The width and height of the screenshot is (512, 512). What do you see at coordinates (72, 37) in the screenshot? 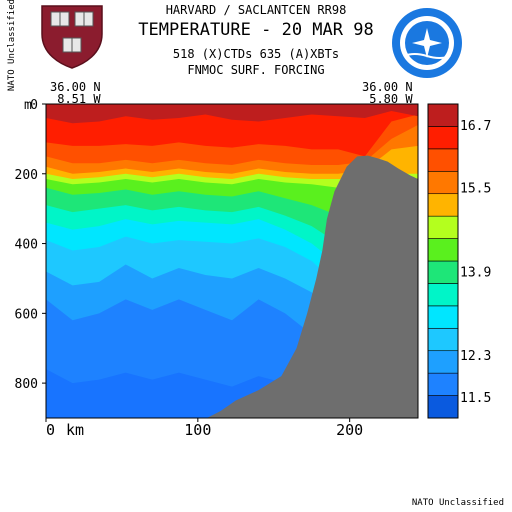
I see `harvard-shield-logo` at bounding box center [72, 37].